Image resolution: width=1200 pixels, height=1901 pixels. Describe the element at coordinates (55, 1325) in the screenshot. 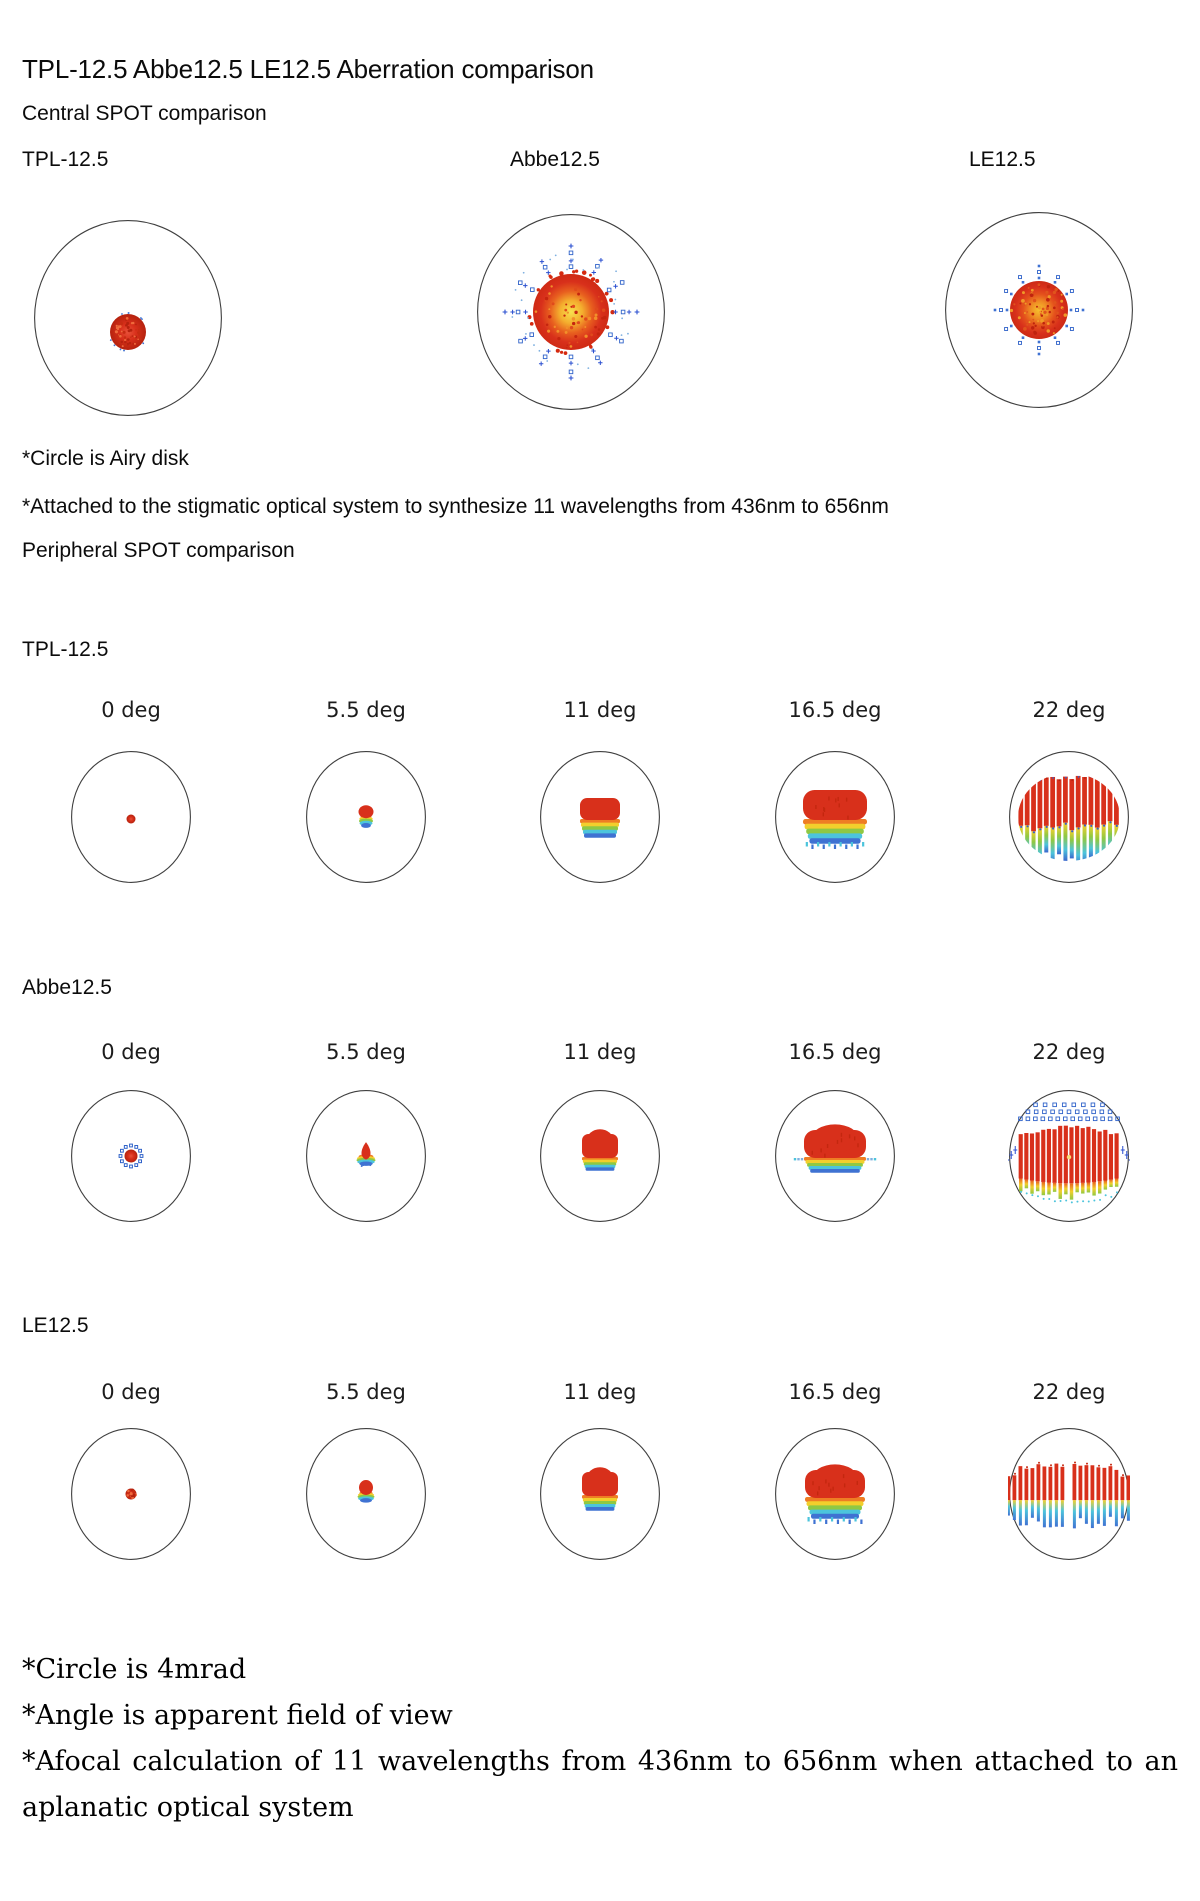

I see `row-label-le: LE12.5` at that location.